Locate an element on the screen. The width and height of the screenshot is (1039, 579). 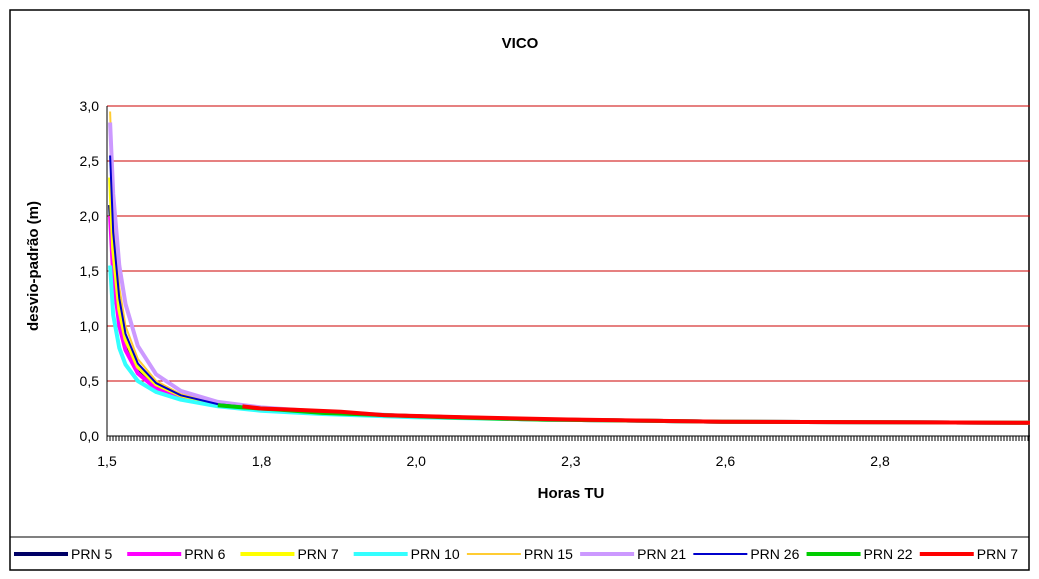
legend-label: PRN 10 is located at coordinates (435, 554).